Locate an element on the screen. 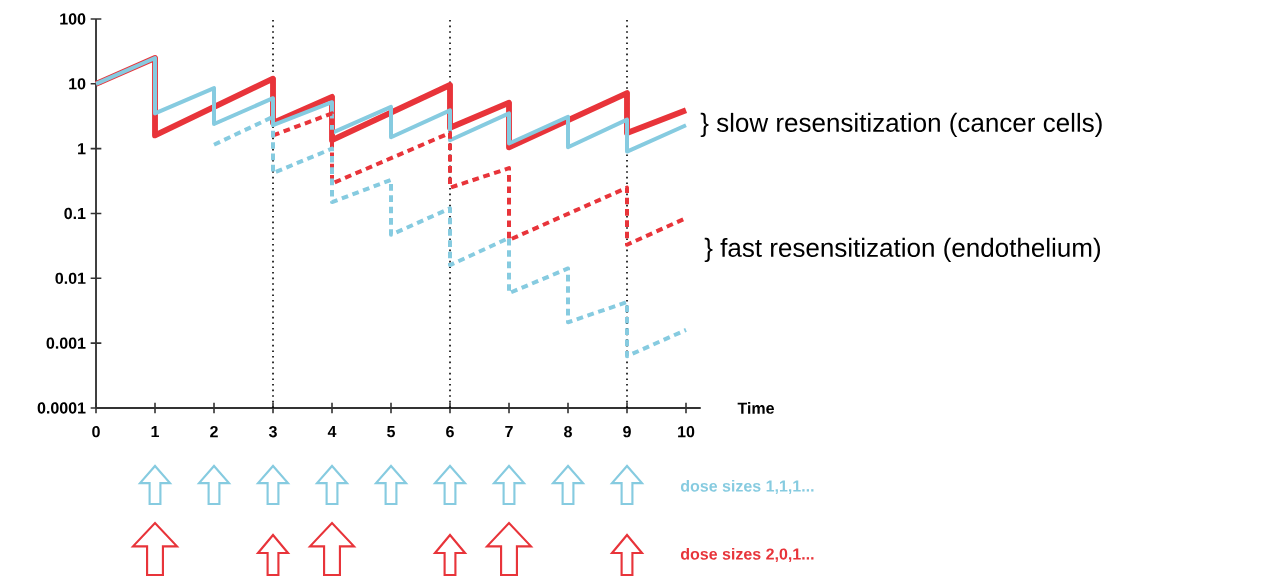 Image resolution: width=1285 pixels, height=580 pixels. text: } fast resensitization (endothelium) is located at coordinates (902, 250).